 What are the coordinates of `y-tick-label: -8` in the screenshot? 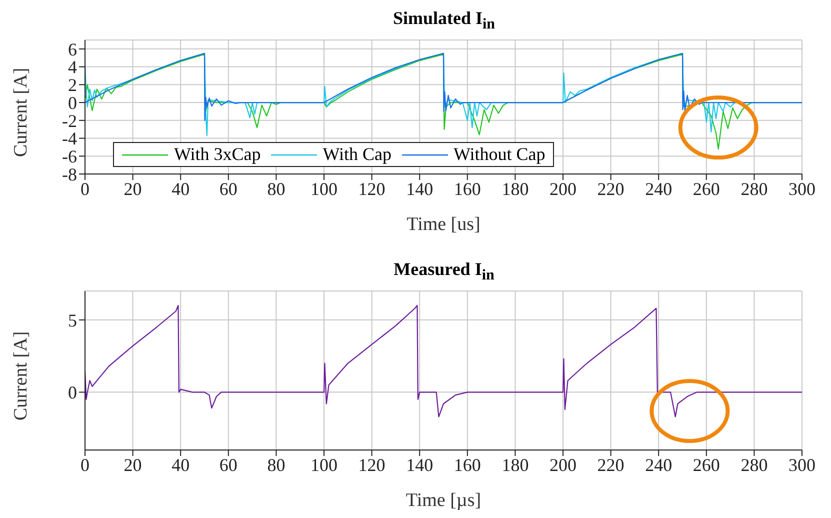 It's located at (69, 174).